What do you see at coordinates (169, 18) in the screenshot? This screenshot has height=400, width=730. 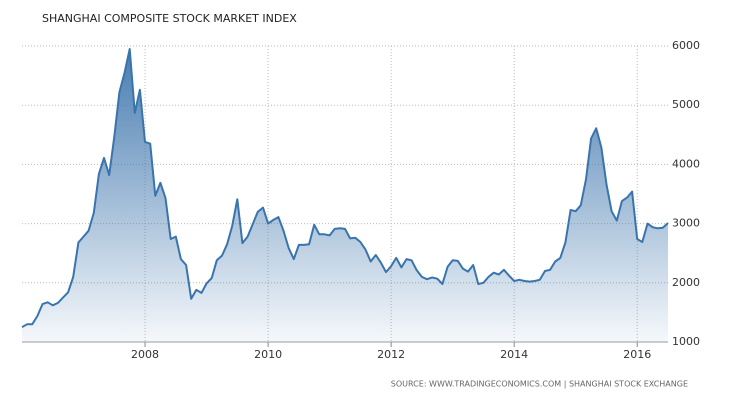 I see `chart-title: SHANGHAI COMPOSITE STOCK MARKET INDEX` at bounding box center [169, 18].